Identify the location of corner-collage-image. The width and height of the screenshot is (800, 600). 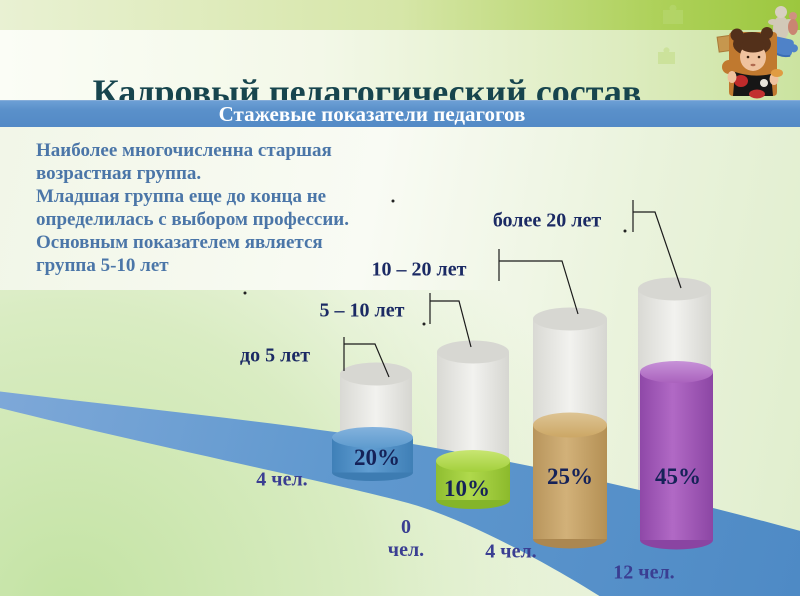
(728, 51).